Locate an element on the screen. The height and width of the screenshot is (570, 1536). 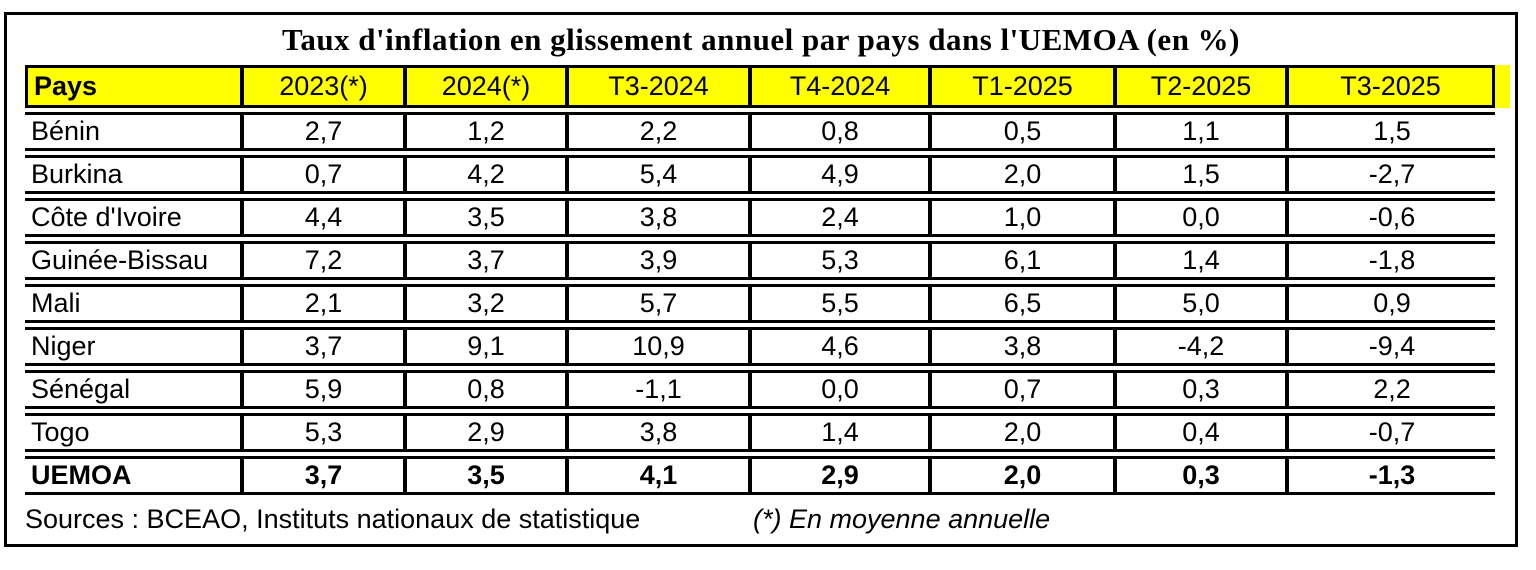
yellow-highlight-extension is located at coordinates (1502, 86).